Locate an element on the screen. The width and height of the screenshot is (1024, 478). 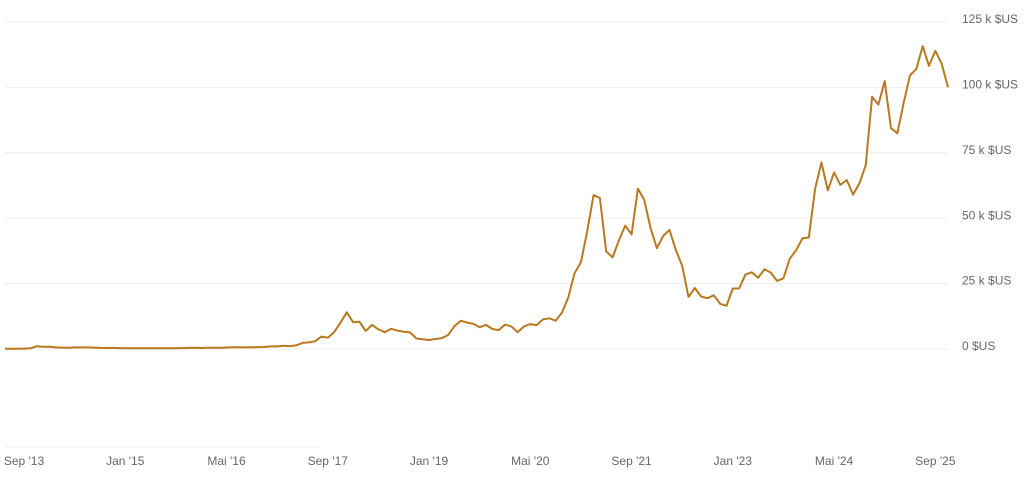
x-tick-label: Sep '13 is located at coordinates (24, 461).